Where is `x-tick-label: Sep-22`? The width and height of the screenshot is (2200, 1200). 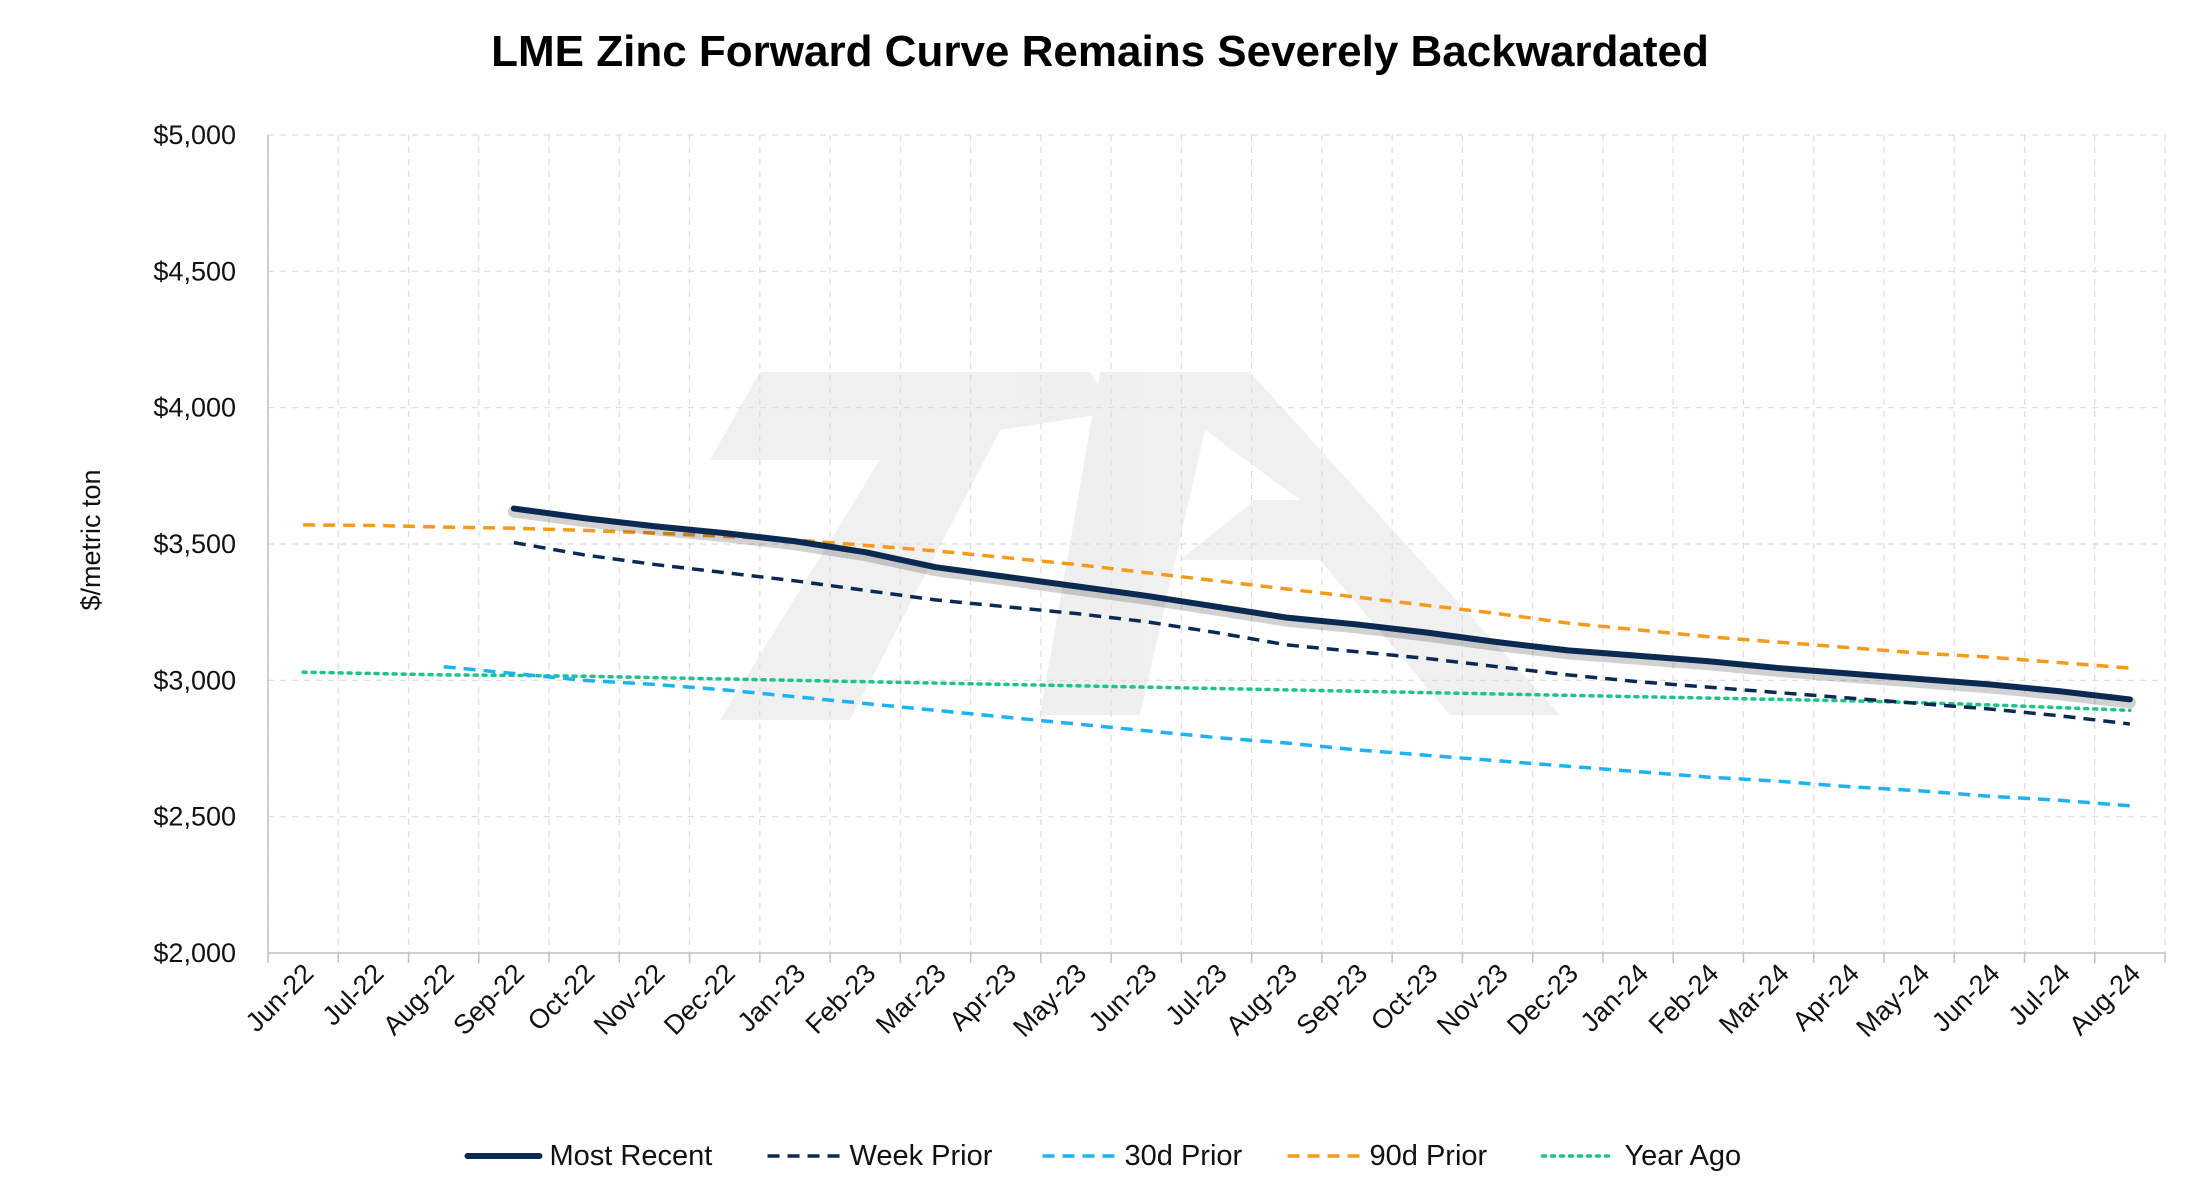
x-tick-label: Sep-22 is located at coordinates (488, 999).